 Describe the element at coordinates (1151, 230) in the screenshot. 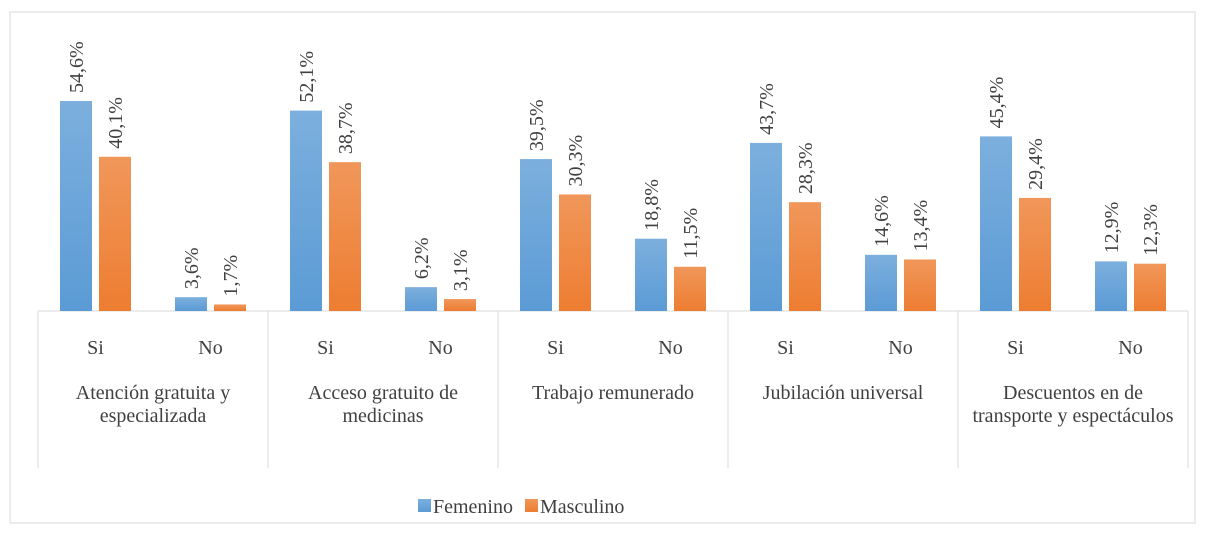

I see `value-label: 12,3%` at that location.